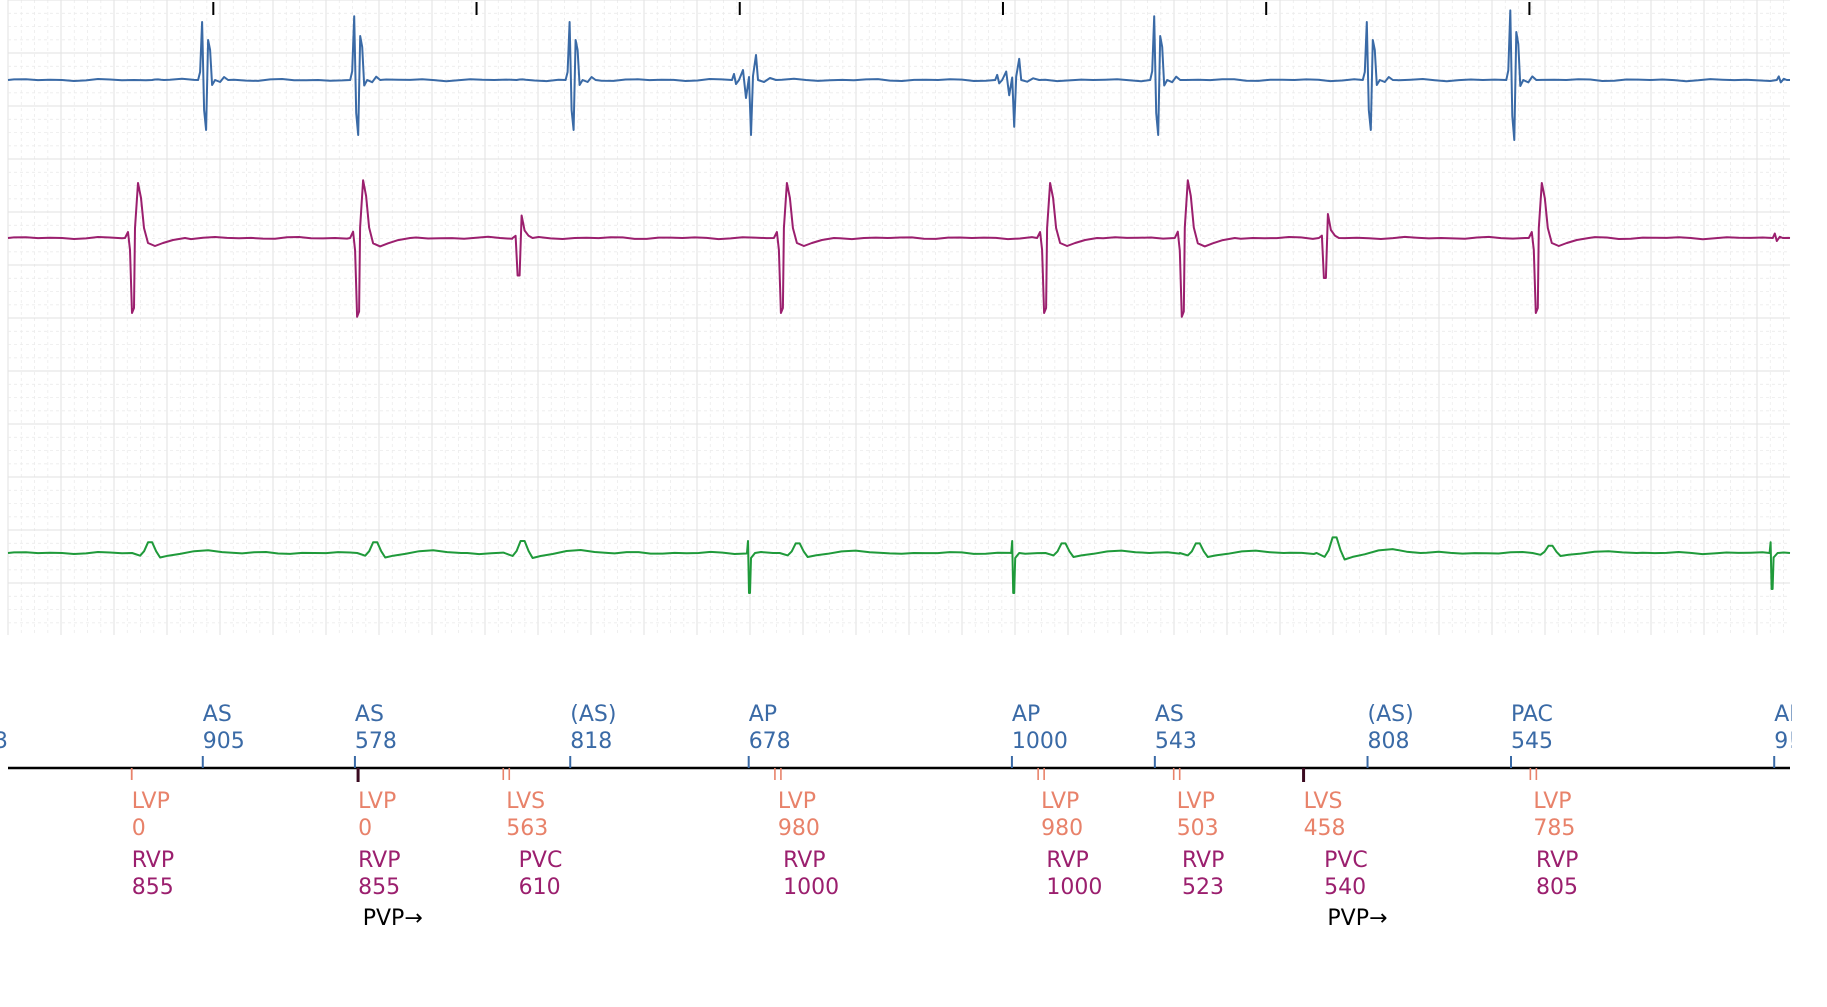 The width and height of the screenshot is (1827, 1007). What do you see at coordinates (1389, 741) in the screenshot?
I see `atrial-marker-value: 808` at bounding box center [1389, 741].